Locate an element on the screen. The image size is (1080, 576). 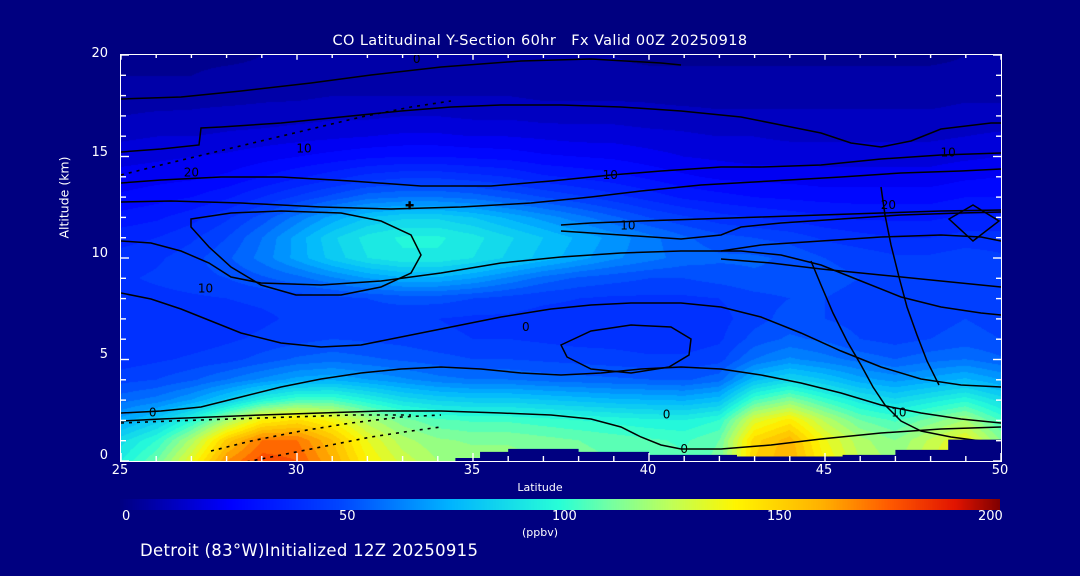
x-tick-45: 45 is located at coordinates (824, 470).